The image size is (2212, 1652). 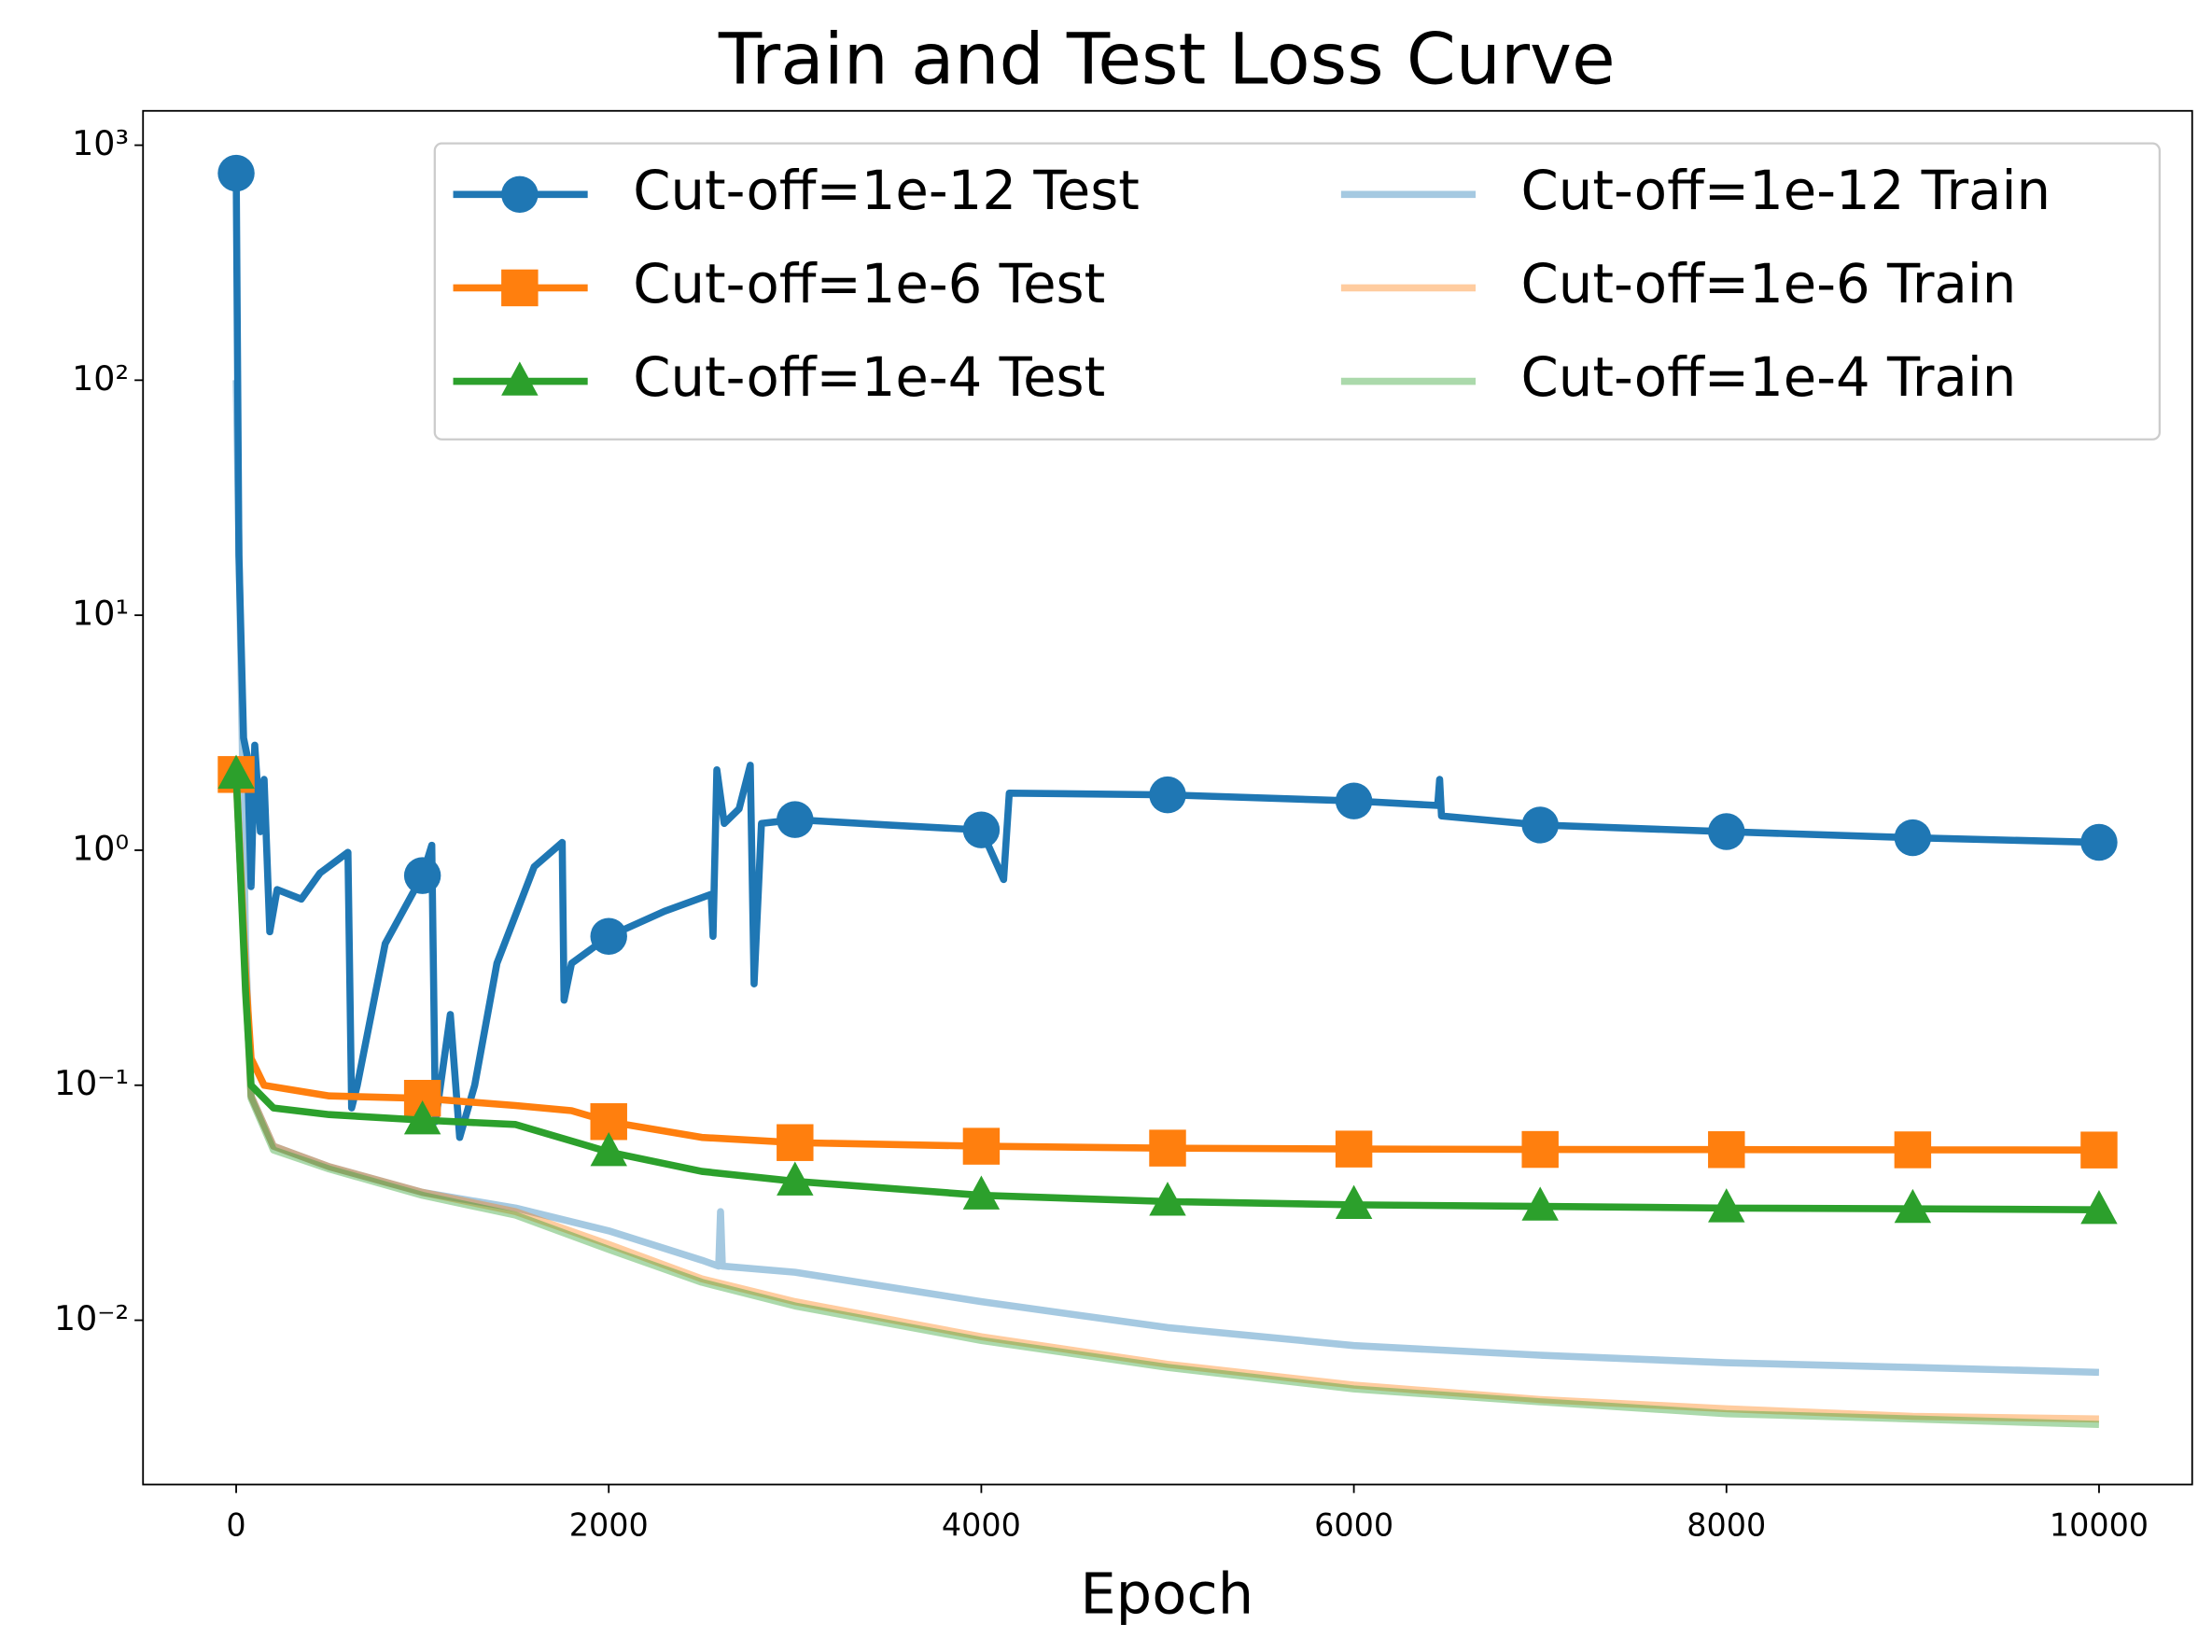 What do you see at coordinates (869, 377) in the screenshot?
I see `legend-label: Cut-off=1e-4 Test` at bounding box center [869, 377].